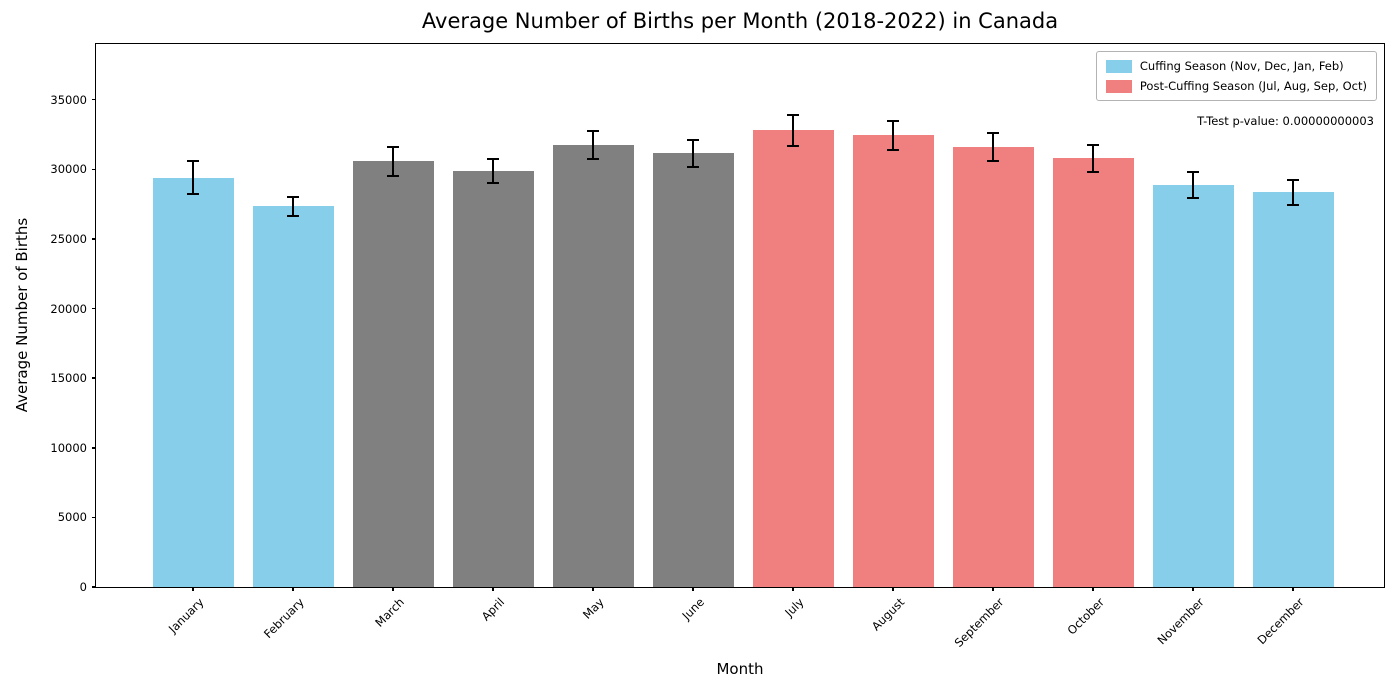 The image size is (1400, 700). What do you see at coordinates (794, 607) in the screenshot?
I see `x-tick-label-july: July` at bounding box center [794, 607].